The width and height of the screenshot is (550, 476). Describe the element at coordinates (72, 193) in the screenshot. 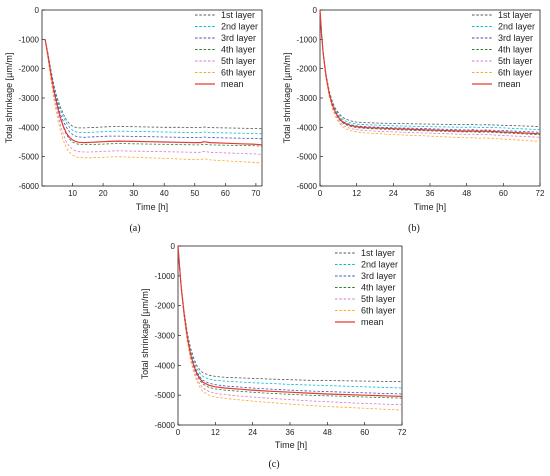

I see `x-tick-label: 10` at that location.